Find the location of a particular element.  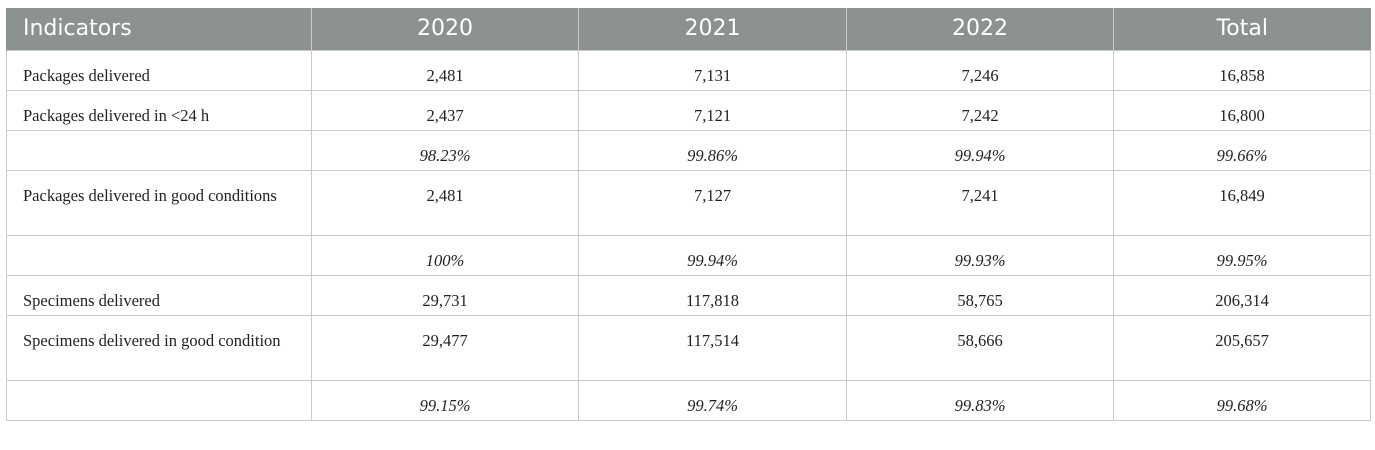

cell-total: 16,849 is located at coordinates (1242, 202).